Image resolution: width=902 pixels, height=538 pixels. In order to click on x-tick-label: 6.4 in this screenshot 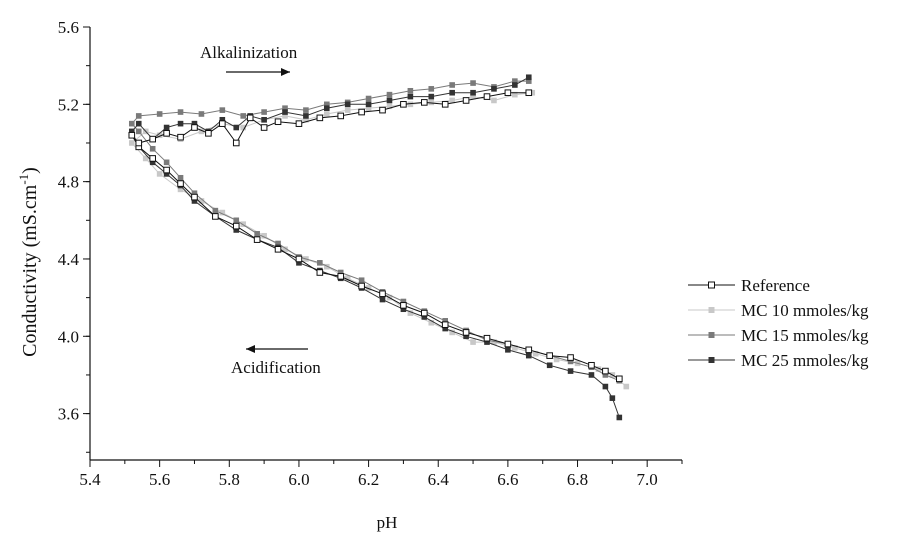, I will do `click(439, 479)`.